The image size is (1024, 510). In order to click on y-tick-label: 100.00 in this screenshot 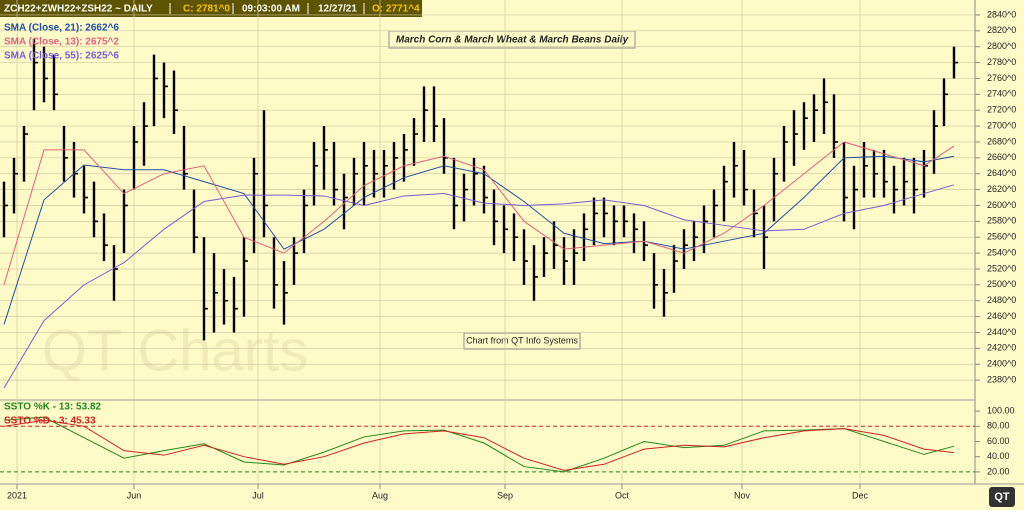, I will do `click(1001, 410)`.